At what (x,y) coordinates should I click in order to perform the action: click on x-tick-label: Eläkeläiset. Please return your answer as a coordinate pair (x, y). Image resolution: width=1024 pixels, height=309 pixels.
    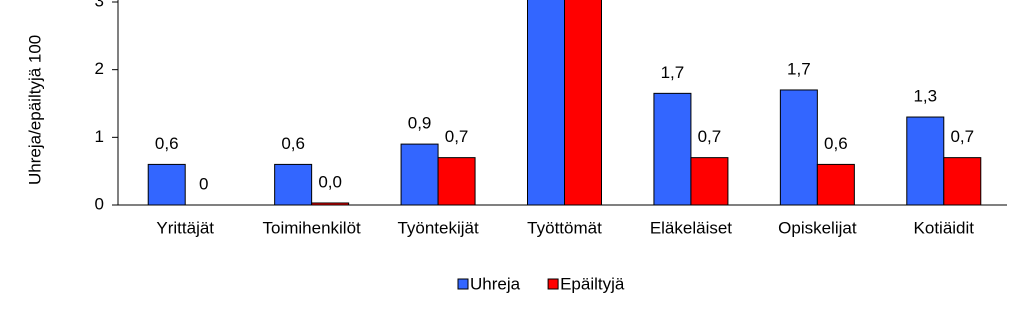
    Looking at the image, I should click on (691, 227).